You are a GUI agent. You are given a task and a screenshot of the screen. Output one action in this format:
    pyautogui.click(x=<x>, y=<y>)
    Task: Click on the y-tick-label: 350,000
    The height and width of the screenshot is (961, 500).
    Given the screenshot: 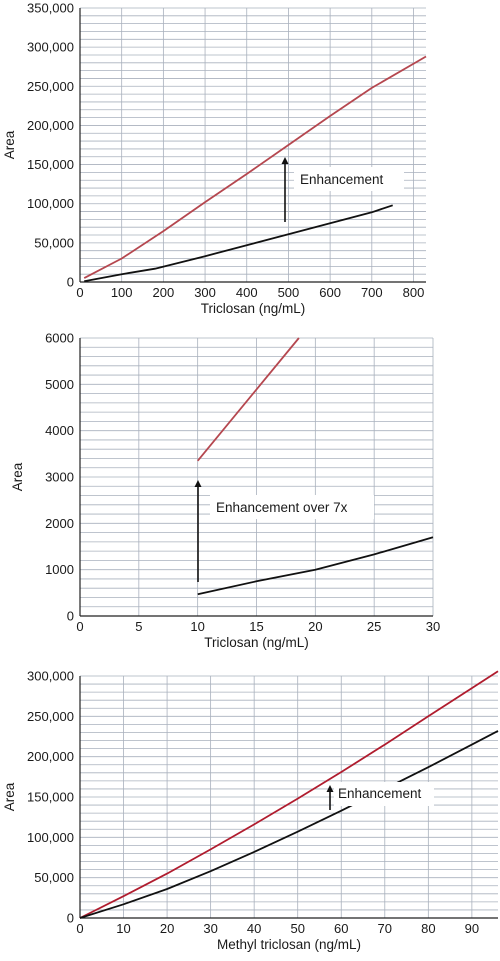 What is the action you would take?
    pyautogui.click(x=50, y=8)
    